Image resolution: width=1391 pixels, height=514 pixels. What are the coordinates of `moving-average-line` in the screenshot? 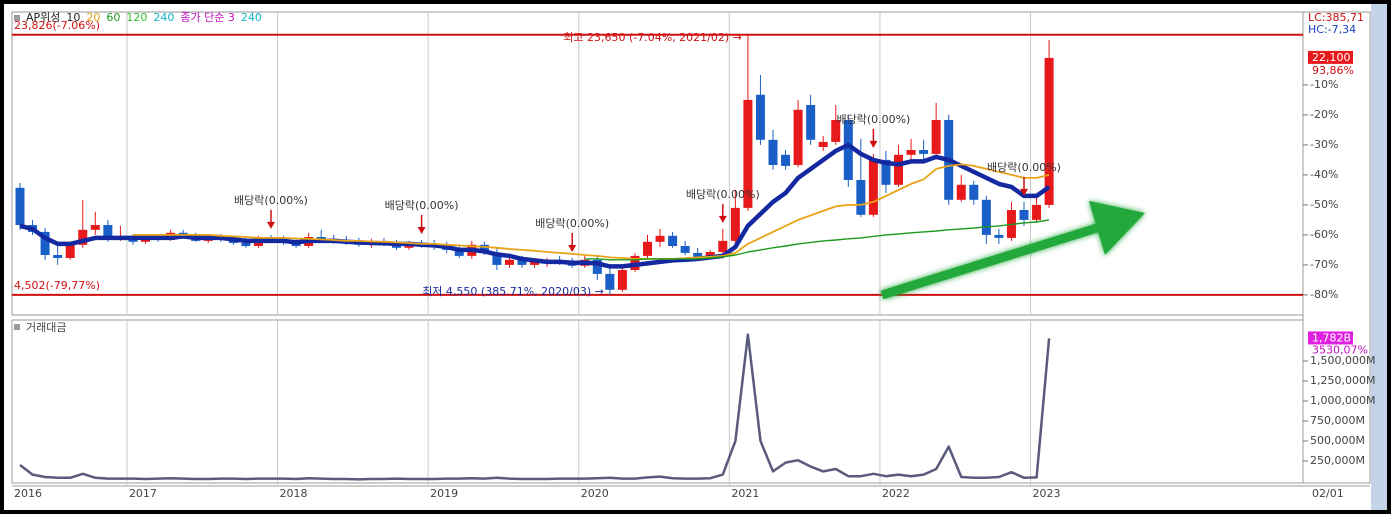 It's located at (591, 211).